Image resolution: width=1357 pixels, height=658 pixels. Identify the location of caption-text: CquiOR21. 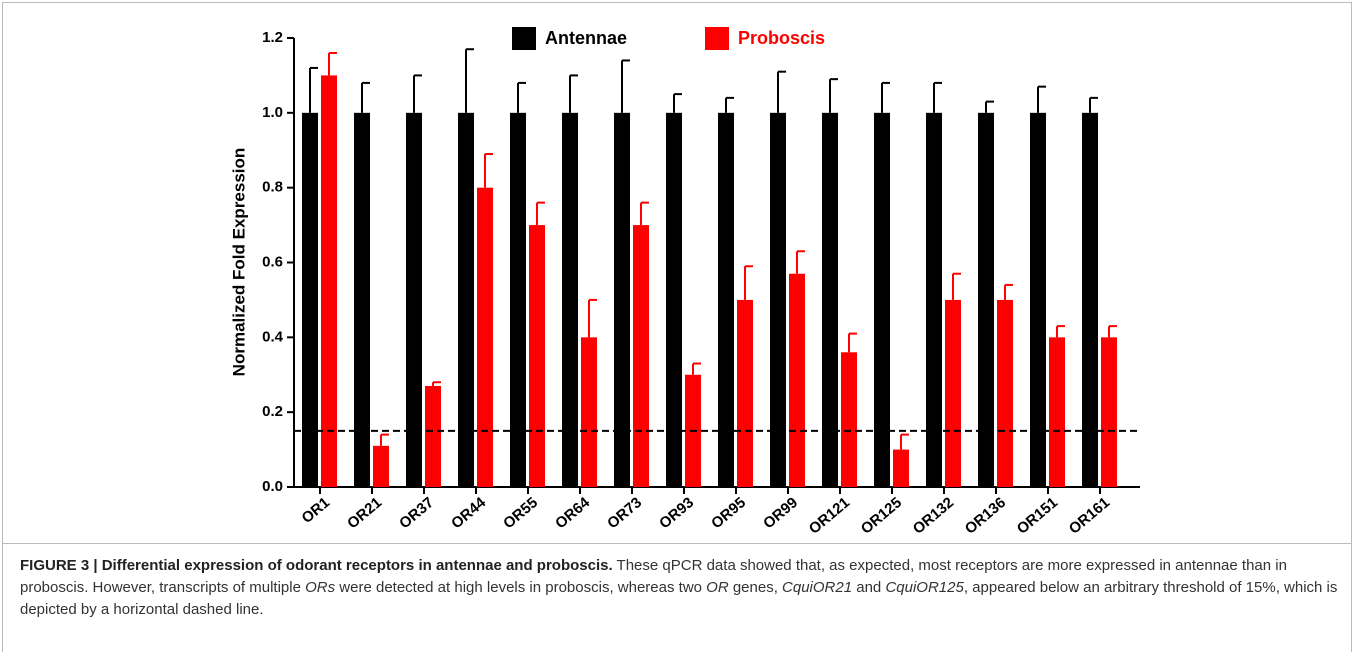
(817, 587).